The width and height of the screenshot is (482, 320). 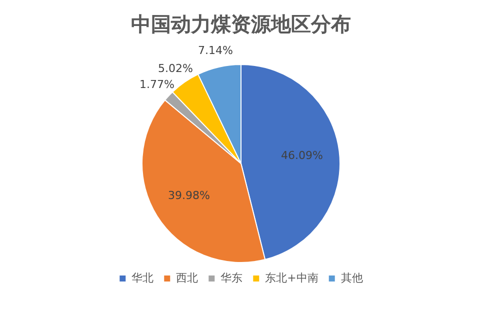 I want to click on data-label: 39.98%, so click(x=189, y=195).